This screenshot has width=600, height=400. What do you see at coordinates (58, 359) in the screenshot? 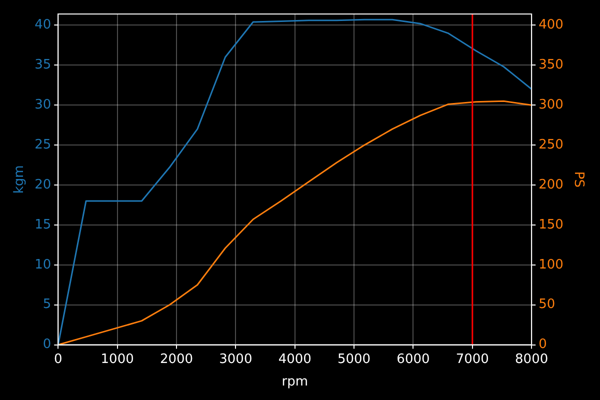
I see `x-tick-label: 0` at bounding box center [58, 359].